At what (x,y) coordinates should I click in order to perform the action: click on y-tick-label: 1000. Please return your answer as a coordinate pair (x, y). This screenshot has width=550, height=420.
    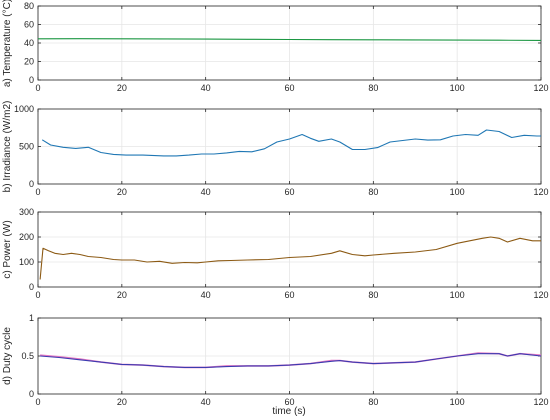
    Looking at the image, I should click on (24, 109).